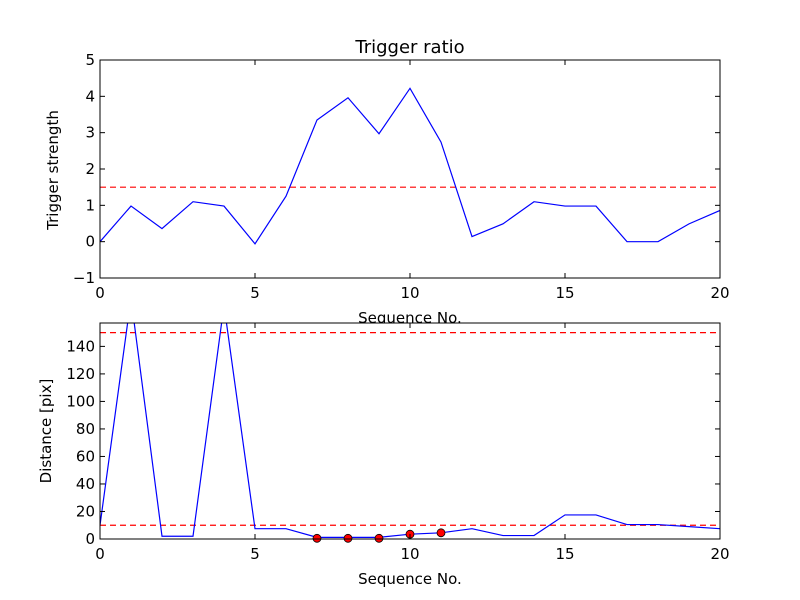 The width and height of the screenshot is (800, 600). Describe the element at coordinates (84, 278) in the screenshot. I see `top-y-tick-label: −1` at that location.